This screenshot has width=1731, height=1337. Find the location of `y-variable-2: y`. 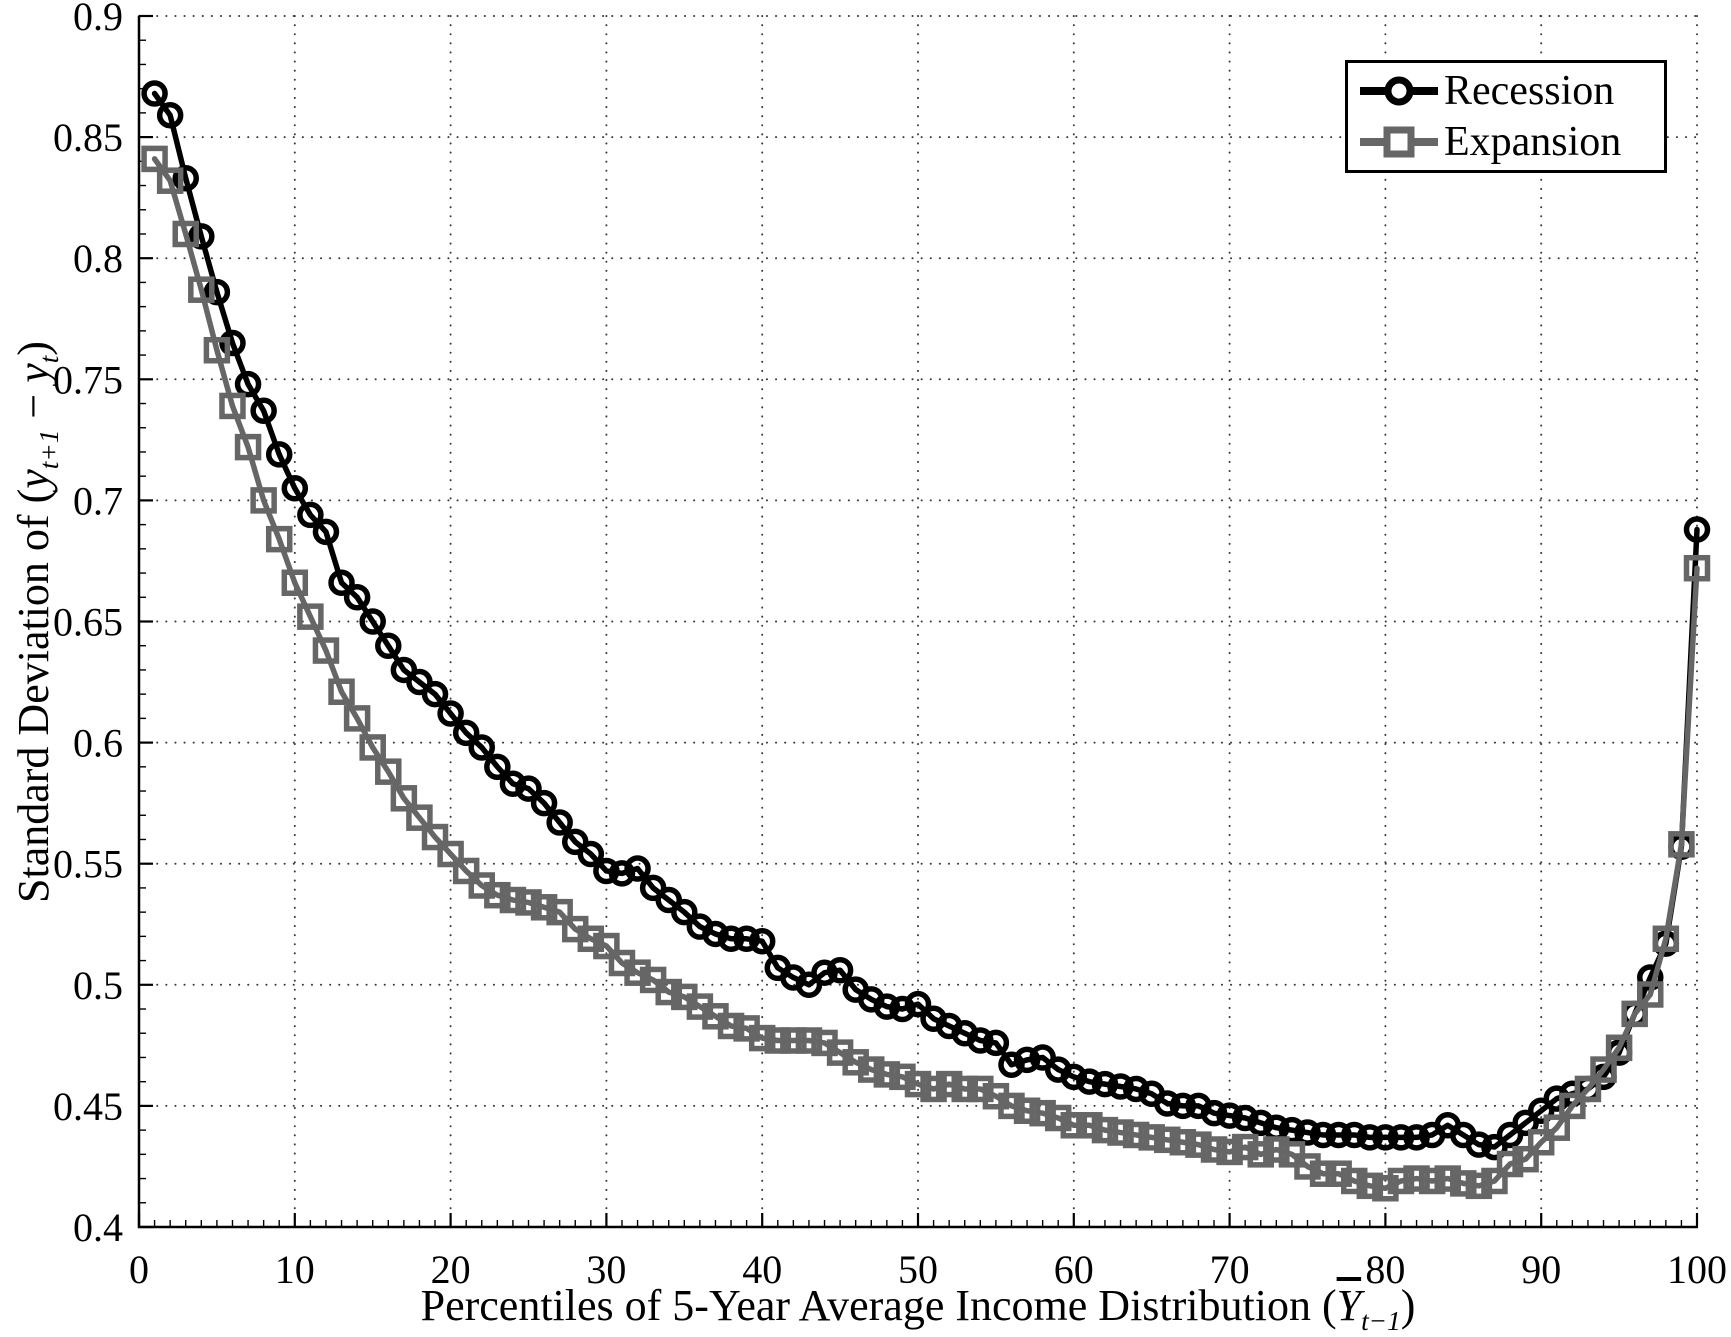

y-variable-2: y is located at coordinates (33, 373).